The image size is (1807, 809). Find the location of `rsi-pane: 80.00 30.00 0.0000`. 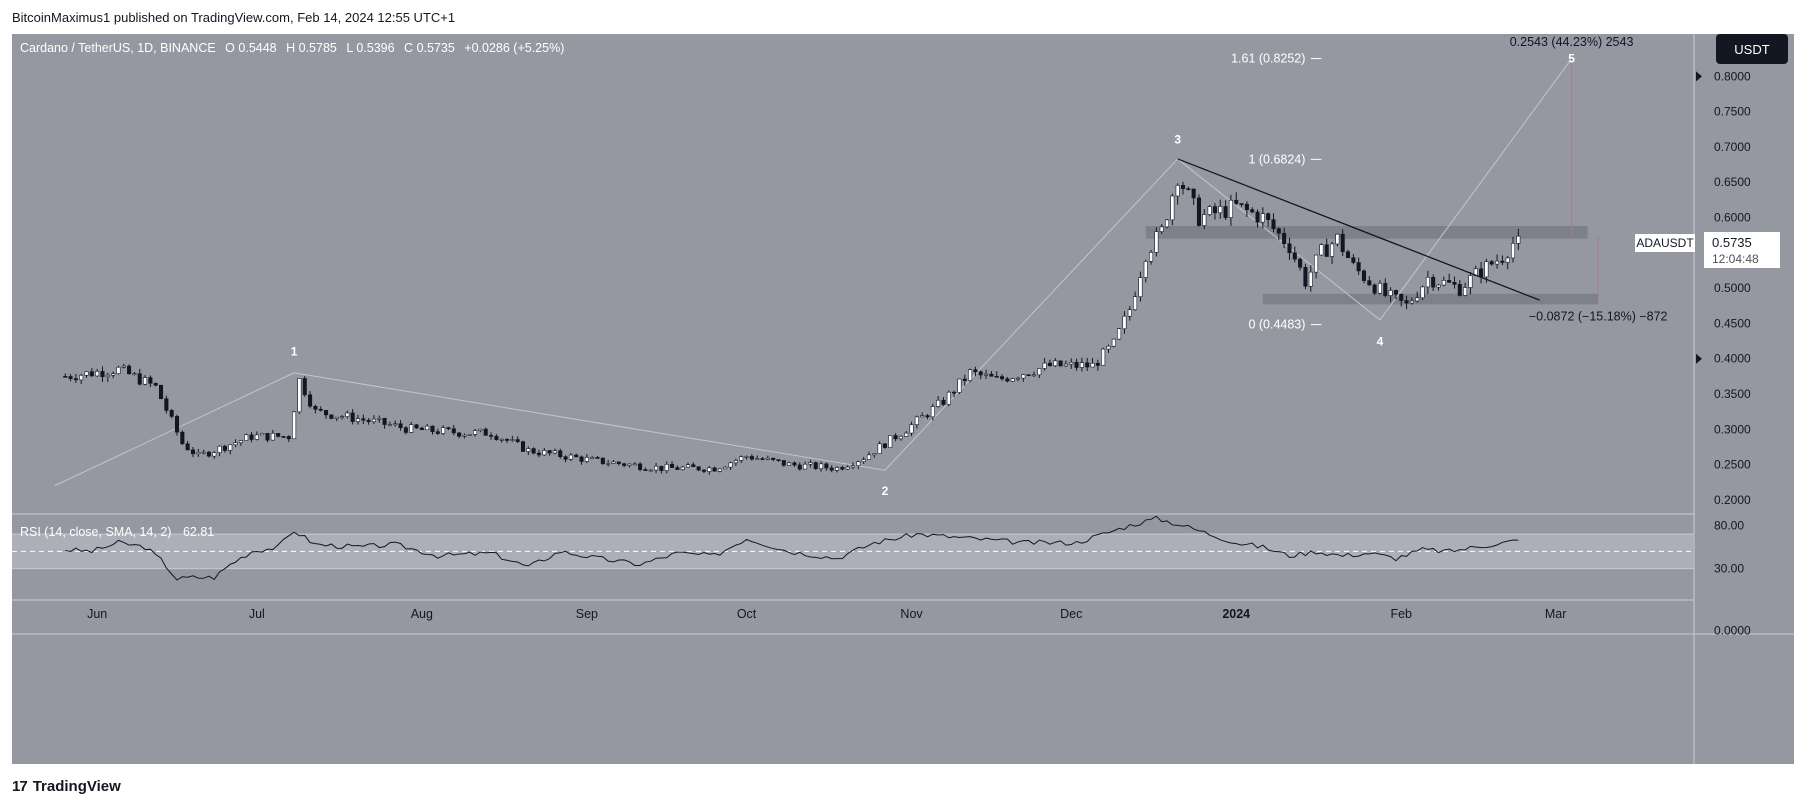

rsi-pane: 80.00 30.00 0.0000 is located at coordinates (881, 576).